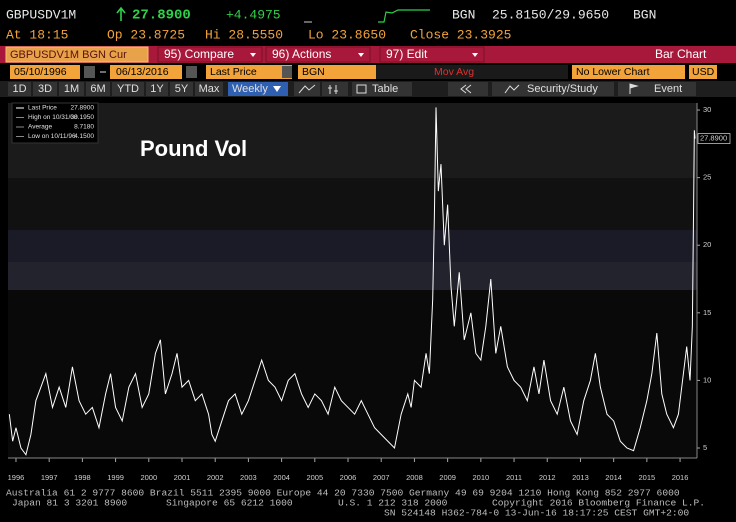 This screenshot has width=736, height=522. I want to click on start-date: 05/10/1996, so click(40, 72).